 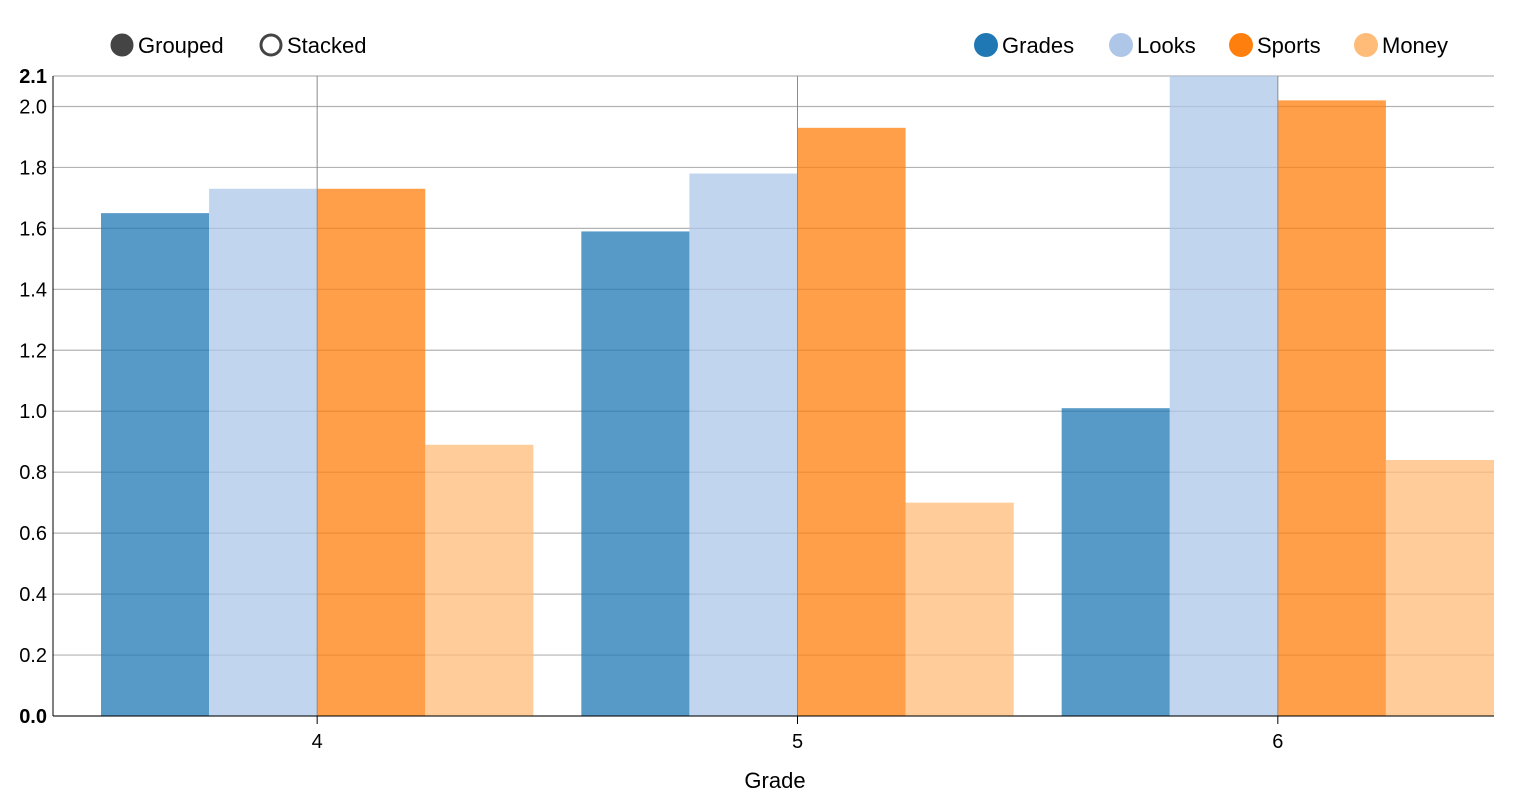 What do you see at coordinates (33, 290) in the screenshot?
I see `y-tick-label: 1.4` at bounding box center [33, 290].